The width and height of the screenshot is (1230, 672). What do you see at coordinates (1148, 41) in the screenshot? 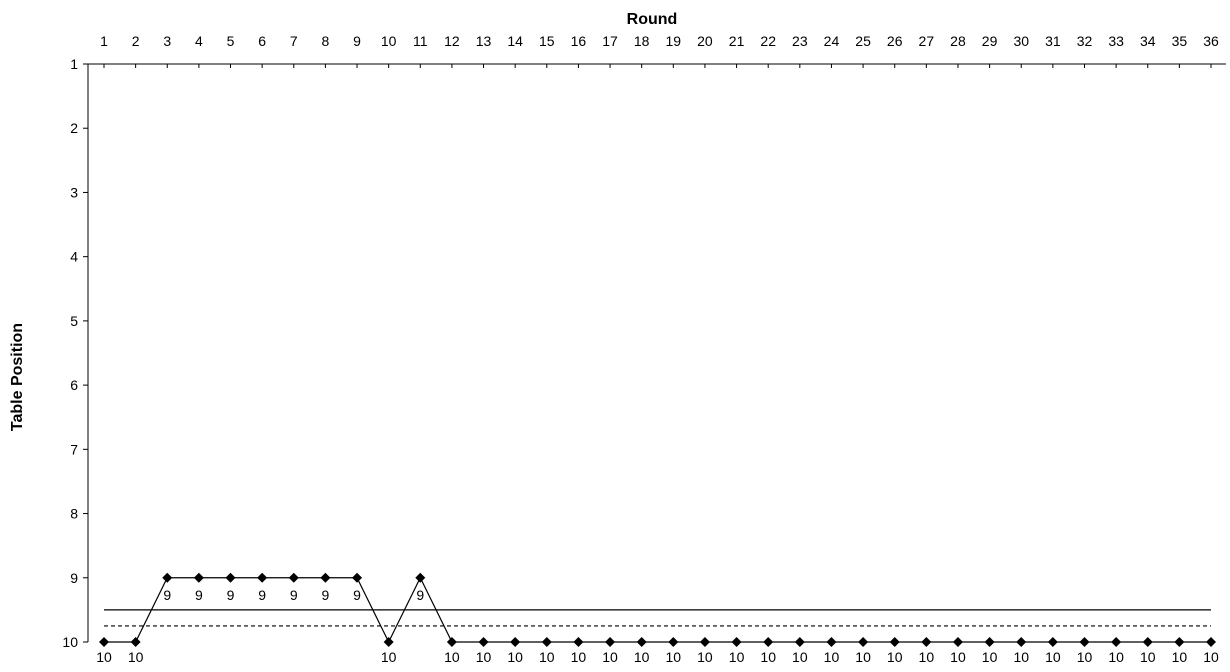
I see `x-tick-label: 34` at bounding box center [1148, 41].